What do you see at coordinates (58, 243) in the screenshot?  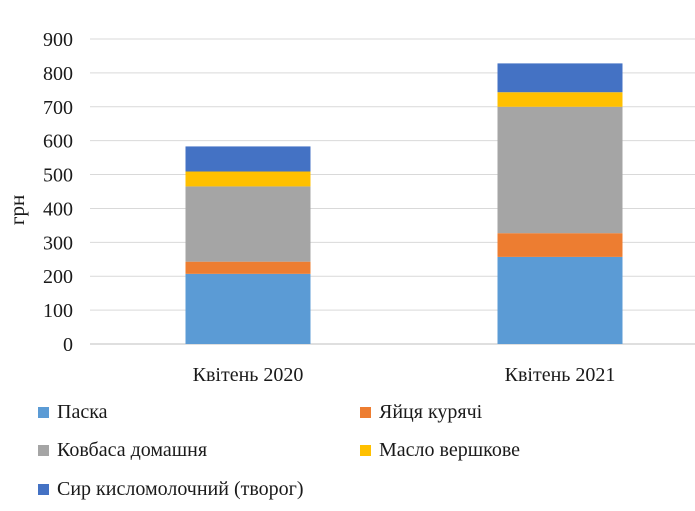 I see `y-tick-label: 300` at bounding box center [58, 243].